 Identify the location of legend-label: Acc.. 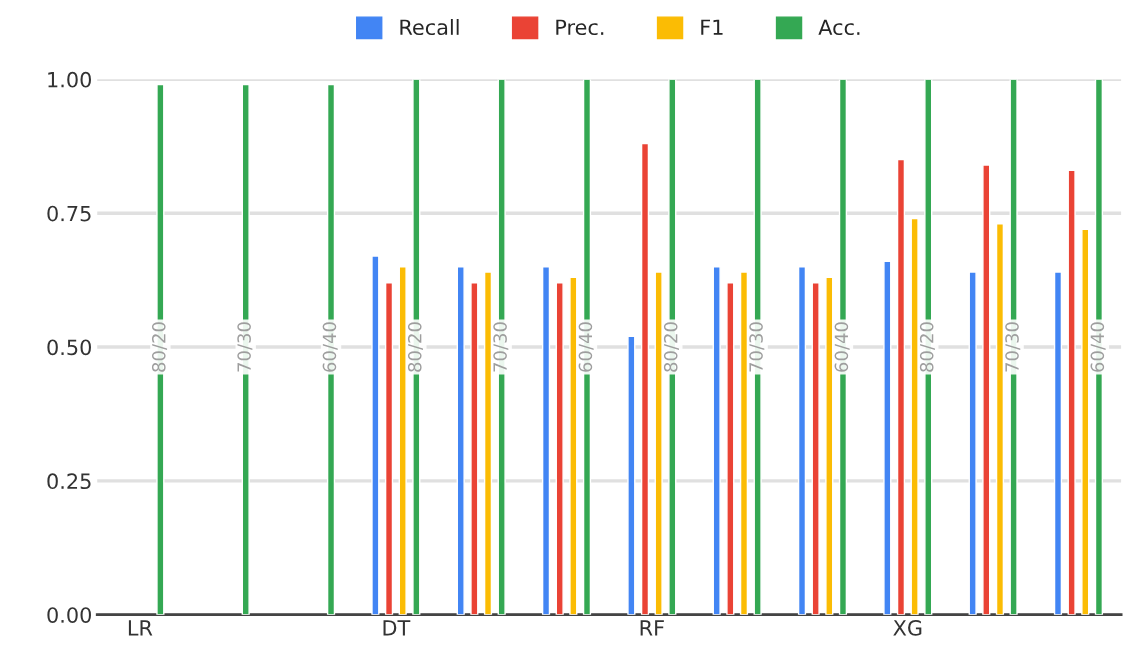
(839, 27).